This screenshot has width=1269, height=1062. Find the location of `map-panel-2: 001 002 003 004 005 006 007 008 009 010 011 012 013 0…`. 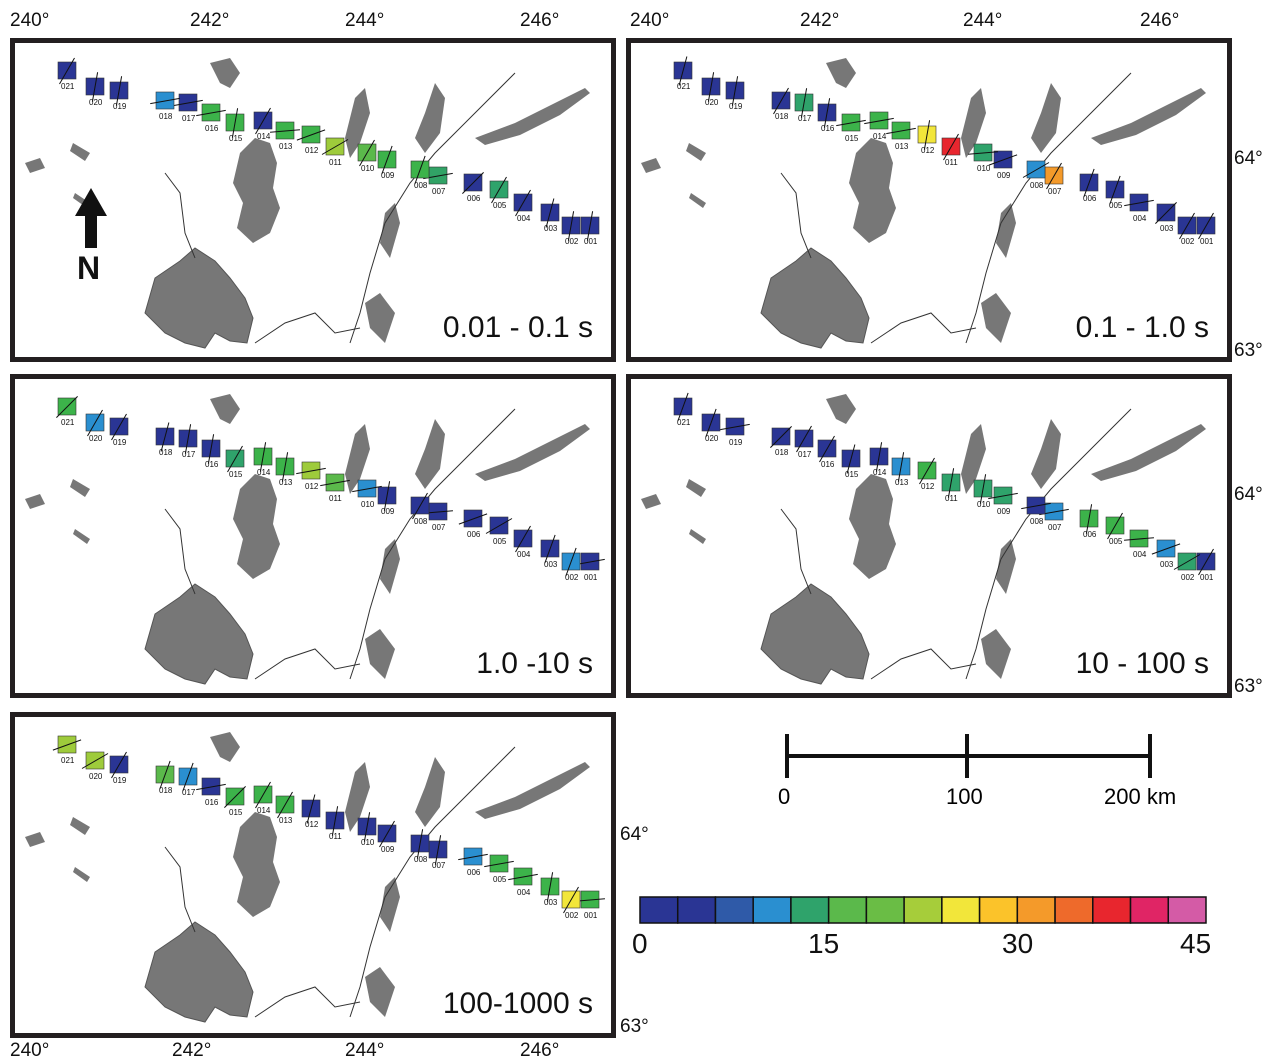

map-panel-2: 001 002 003 004 005 006 007 008 009 010 011 012 013 0… is located at coordinates (929, 200).